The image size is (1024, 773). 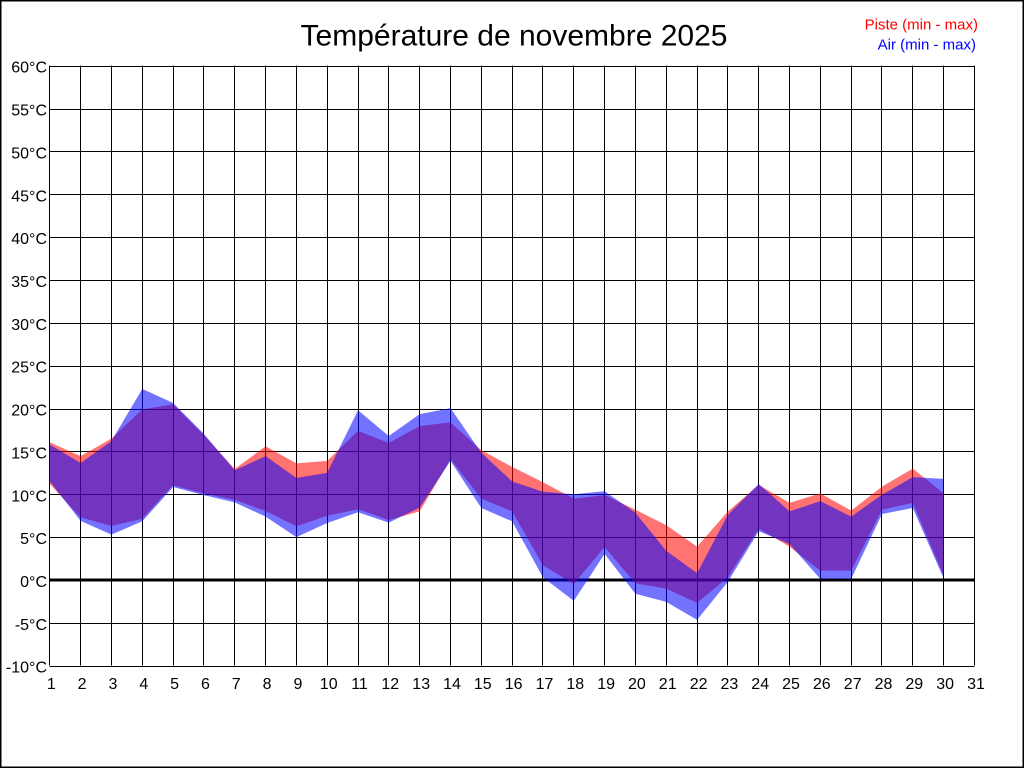 I want to click on svg-text: 20°C, so click(x=29, y=411).